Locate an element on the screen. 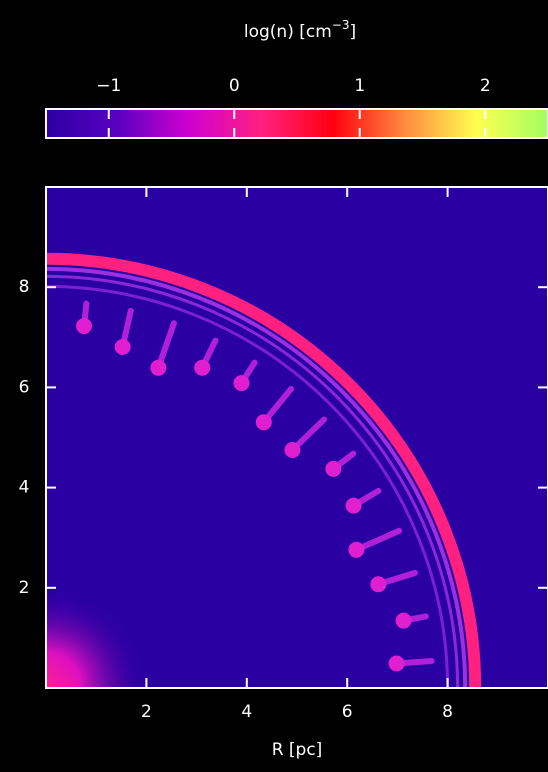  colorbar-tick-label: 2 is located at coordinates (485, 86).